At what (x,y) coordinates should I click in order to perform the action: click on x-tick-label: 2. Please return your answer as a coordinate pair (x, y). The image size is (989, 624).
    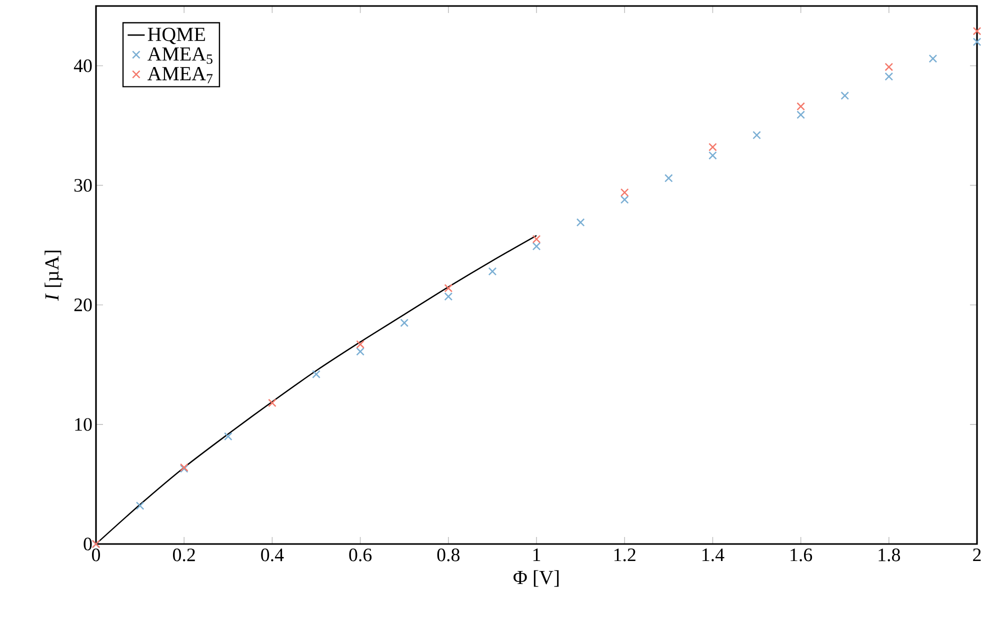
    Looking at the image, I should click on (977, 555).